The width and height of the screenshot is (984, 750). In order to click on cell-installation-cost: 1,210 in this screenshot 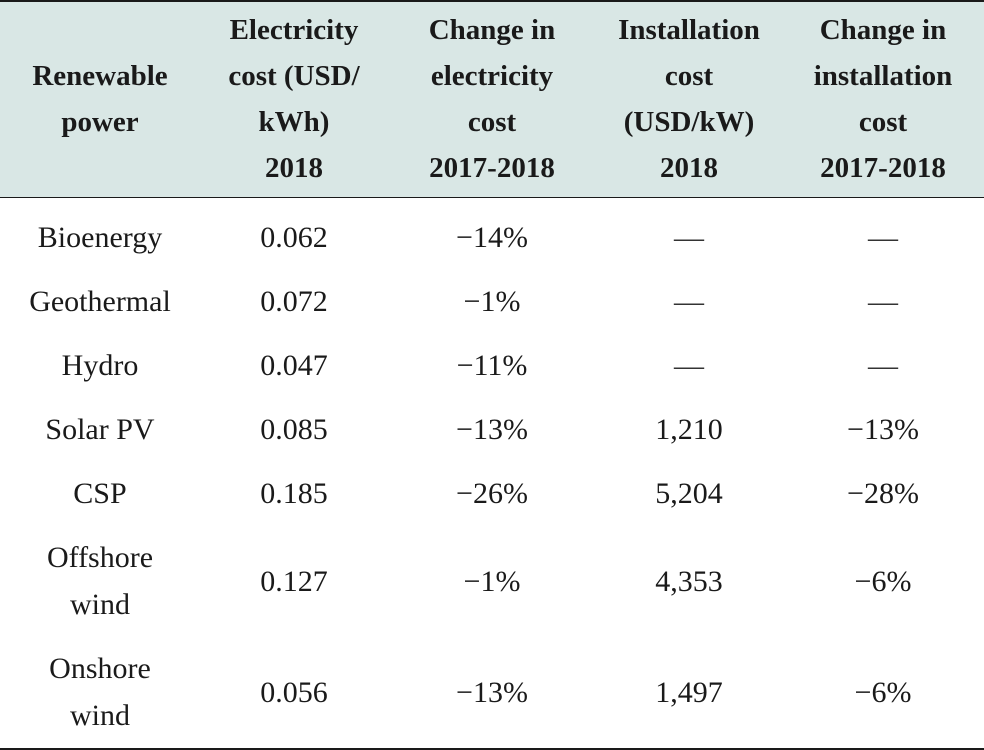, I will do `click(689, 429)`.